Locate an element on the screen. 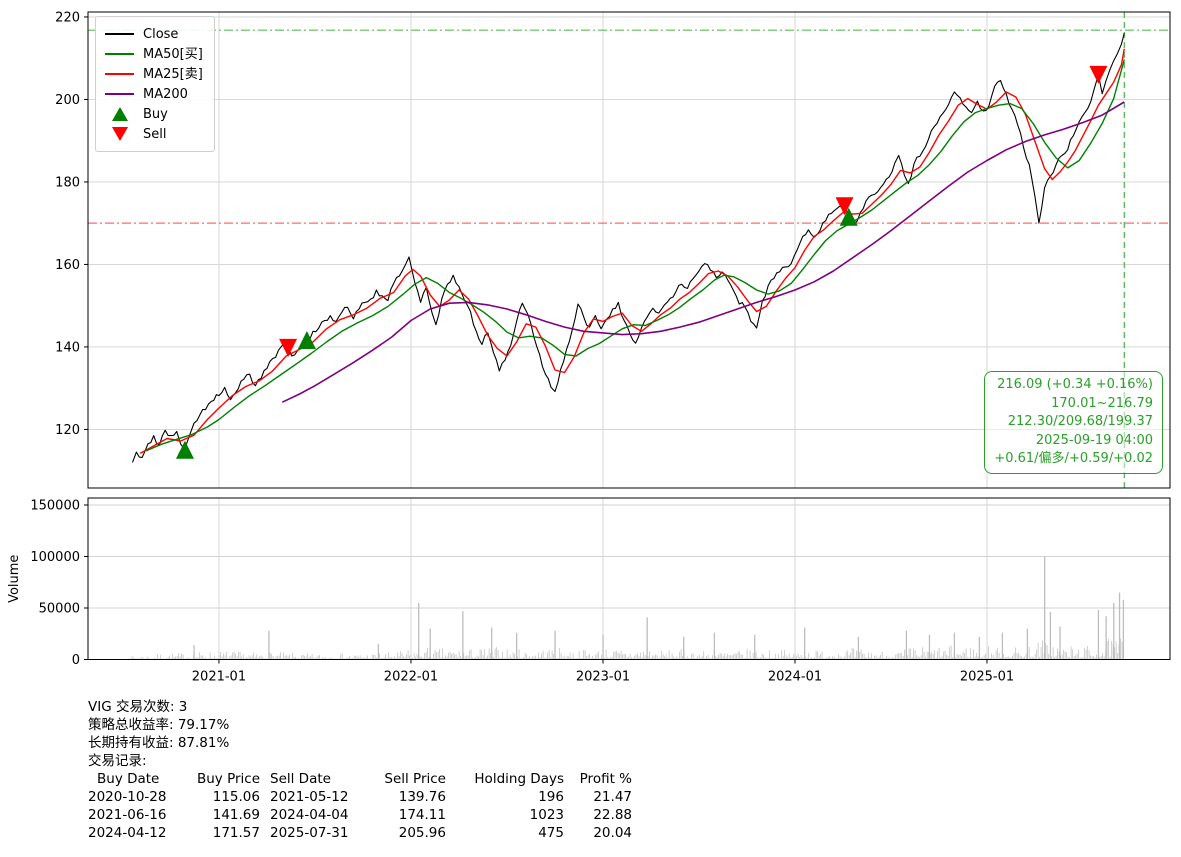 This screenshot has width=1181, height=857. legend-label: MA200 is located at coordinates (165, 94).